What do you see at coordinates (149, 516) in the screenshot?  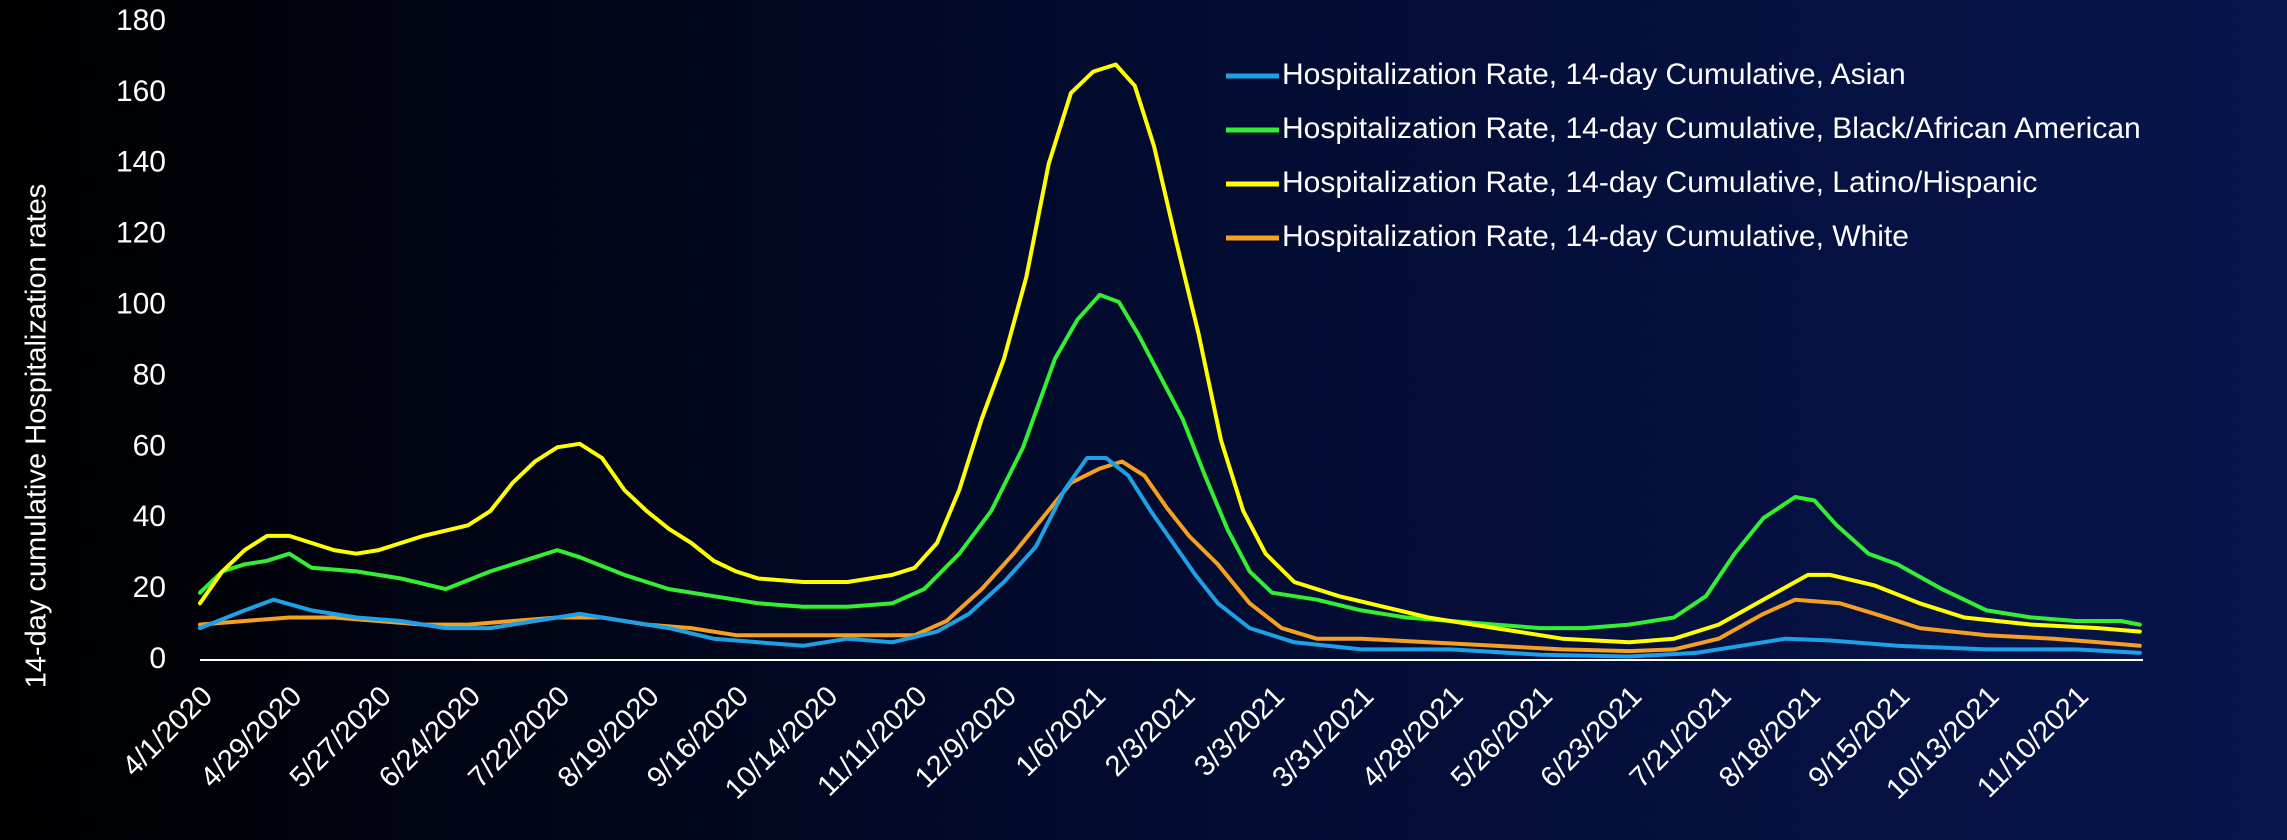 I see `y-tick-label: 40` at bounding box center [149, 516].